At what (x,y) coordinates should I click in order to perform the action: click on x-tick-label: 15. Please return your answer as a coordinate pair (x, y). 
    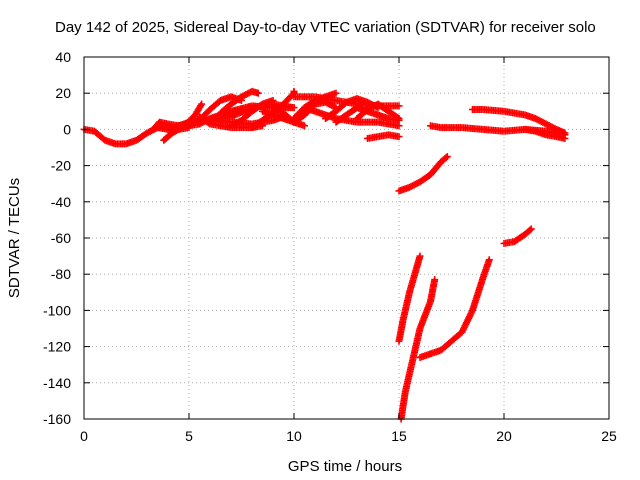
    Looking at the image, I should click on (399, 436).